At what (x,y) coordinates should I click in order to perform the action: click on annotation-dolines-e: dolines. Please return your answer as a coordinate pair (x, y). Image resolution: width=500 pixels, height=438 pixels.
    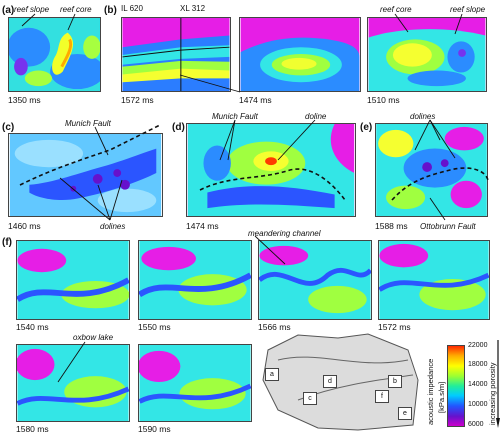
    Looking at the image, I should click on (423, 116).